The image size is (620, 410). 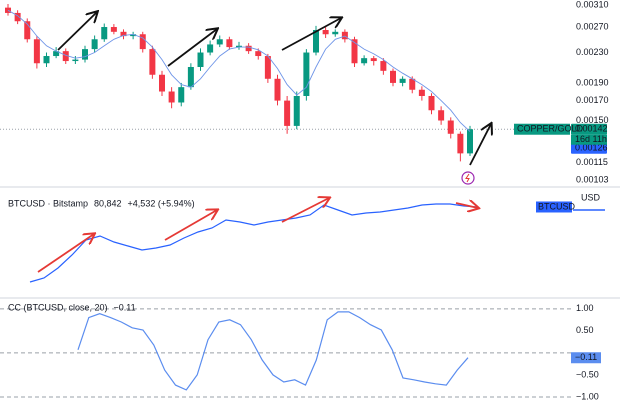 What do you see at coordinates (161, 203) in the screenshot?
I see `change-label: +4,532 (+5.94%)` at bounding box center [161, 203].